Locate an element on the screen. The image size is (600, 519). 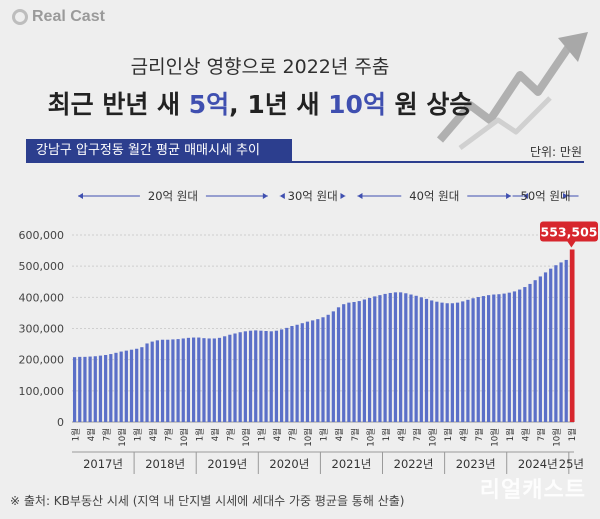
highlight-pointer-icon is located at coordinates (571, 244).